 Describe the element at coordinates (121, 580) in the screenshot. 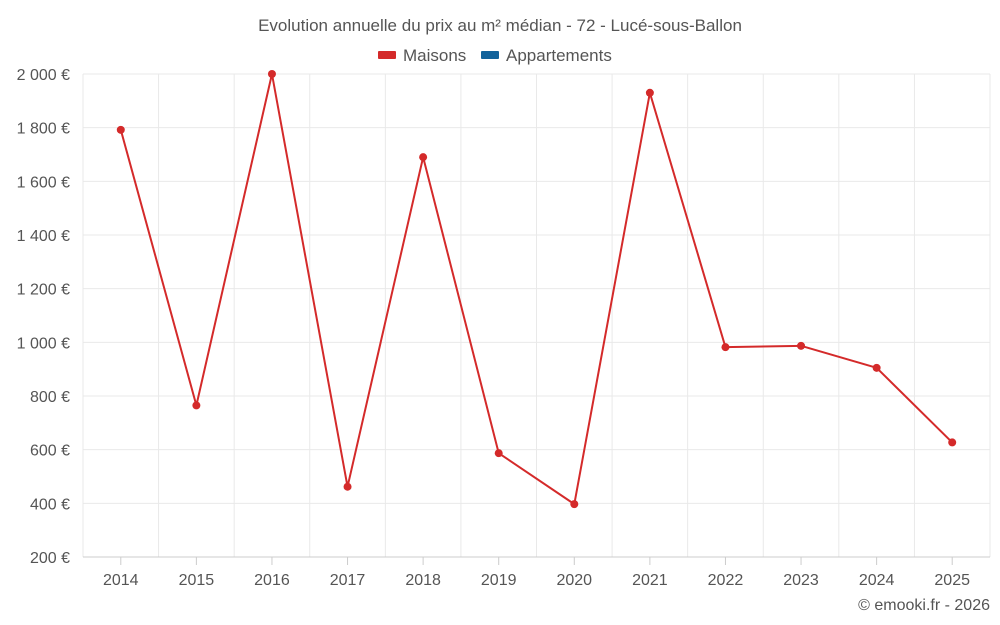

I see `x-tick-label: 2014` at that location.